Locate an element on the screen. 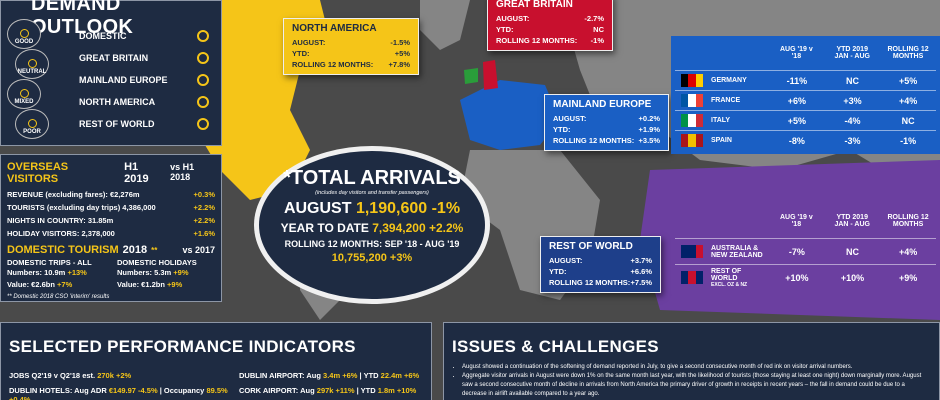 The image size is (940, 400). table-value: +5% is located at coordinates (796, 120).